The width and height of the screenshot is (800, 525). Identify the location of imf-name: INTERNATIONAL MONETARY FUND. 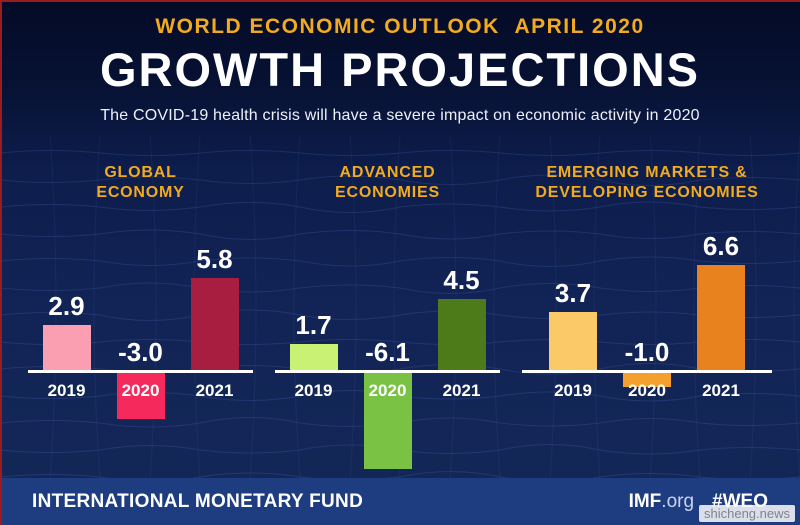
(198, 501).